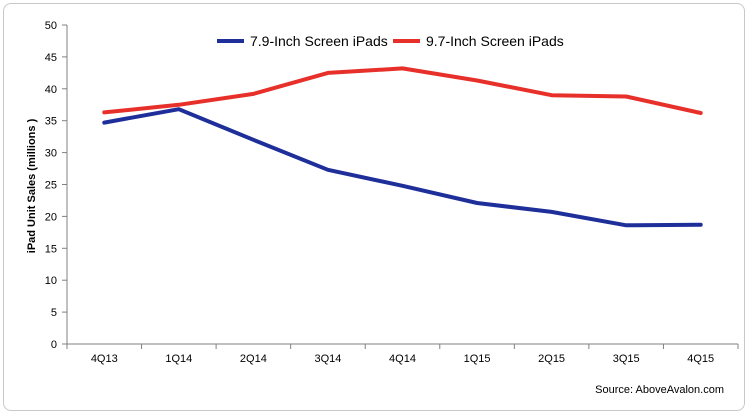  I want to click on x-tick-label: 2Q15, so click(551, 359).